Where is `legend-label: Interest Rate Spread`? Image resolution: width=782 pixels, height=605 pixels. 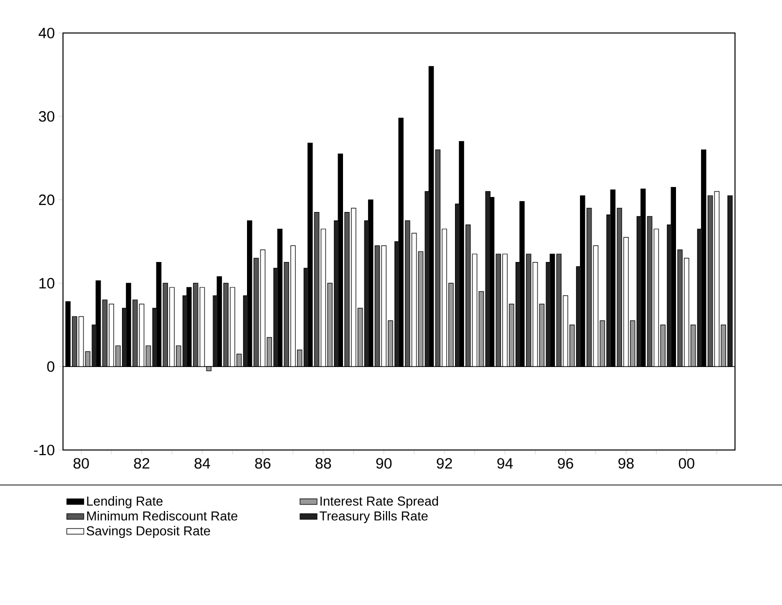 legend-label: Interest Rate Spread is located at coordinates (379, 502).